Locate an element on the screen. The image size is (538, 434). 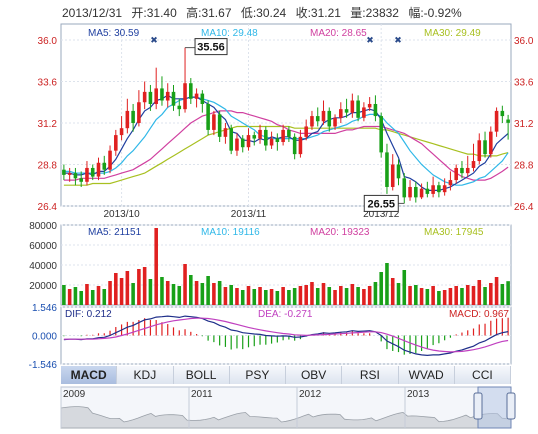
volume-tick: 80000 is located at coordinates (43, 226).